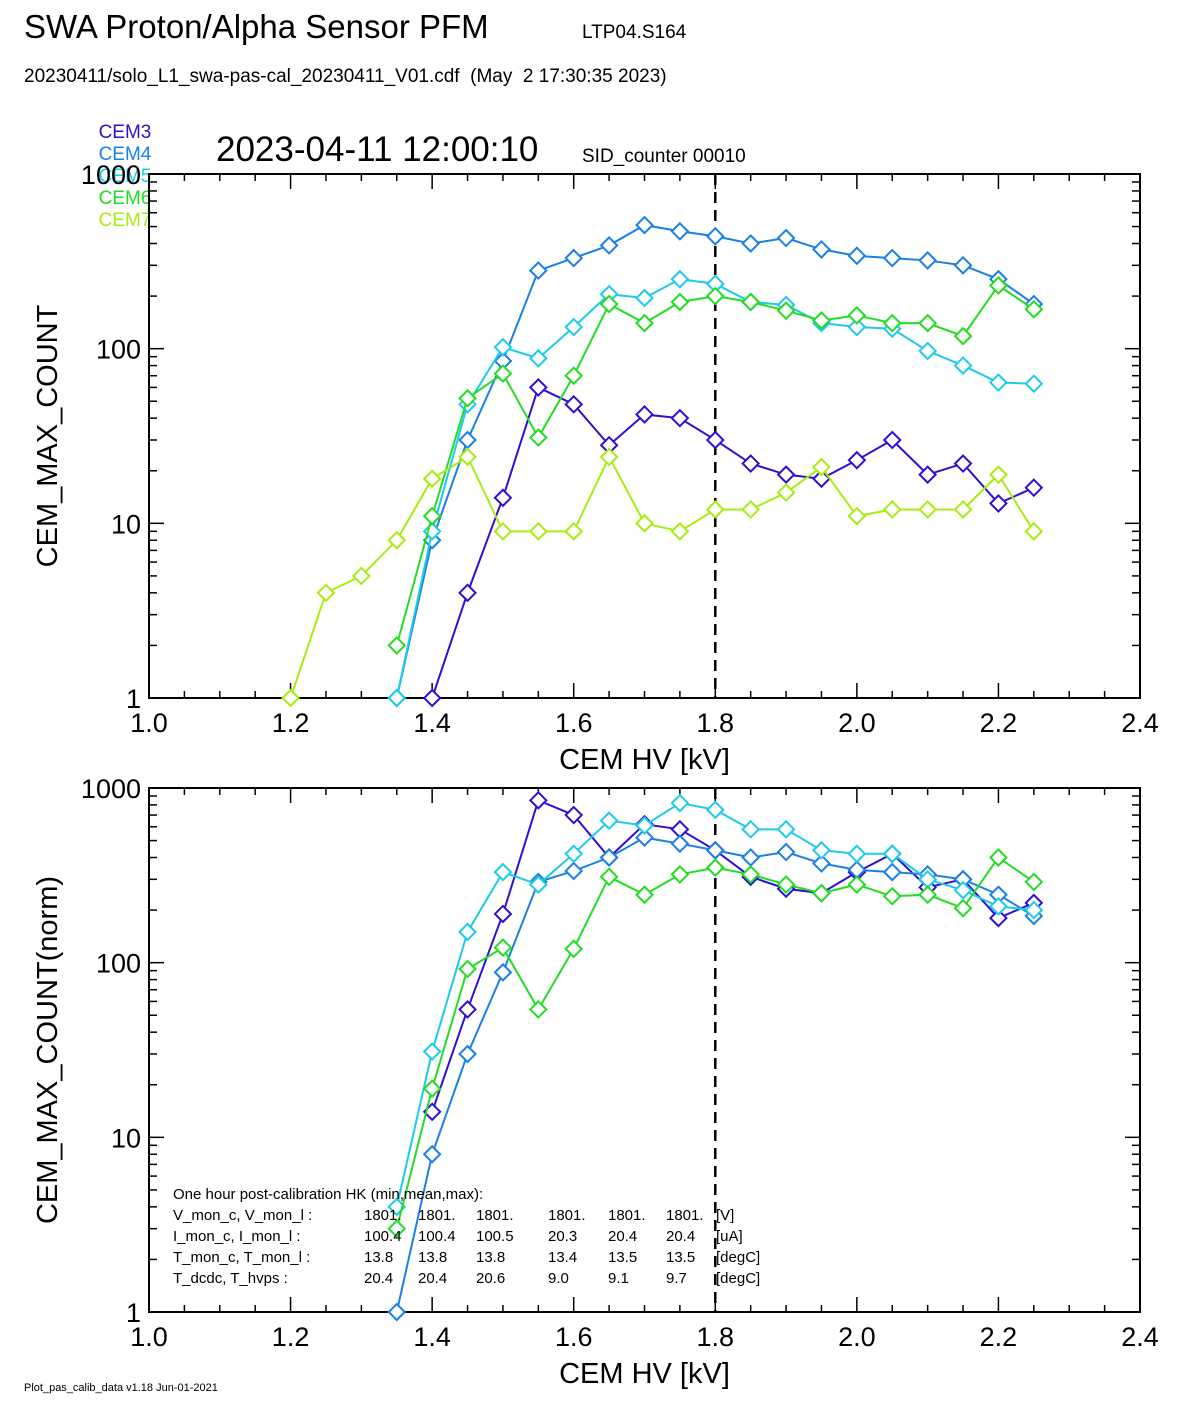 Image resolution: width=1201 pixels, height=1411 pixels. Describe the element at coordinates (999, 1337) in the screenshot. I see `x-tick-label: 2.2` at that location.